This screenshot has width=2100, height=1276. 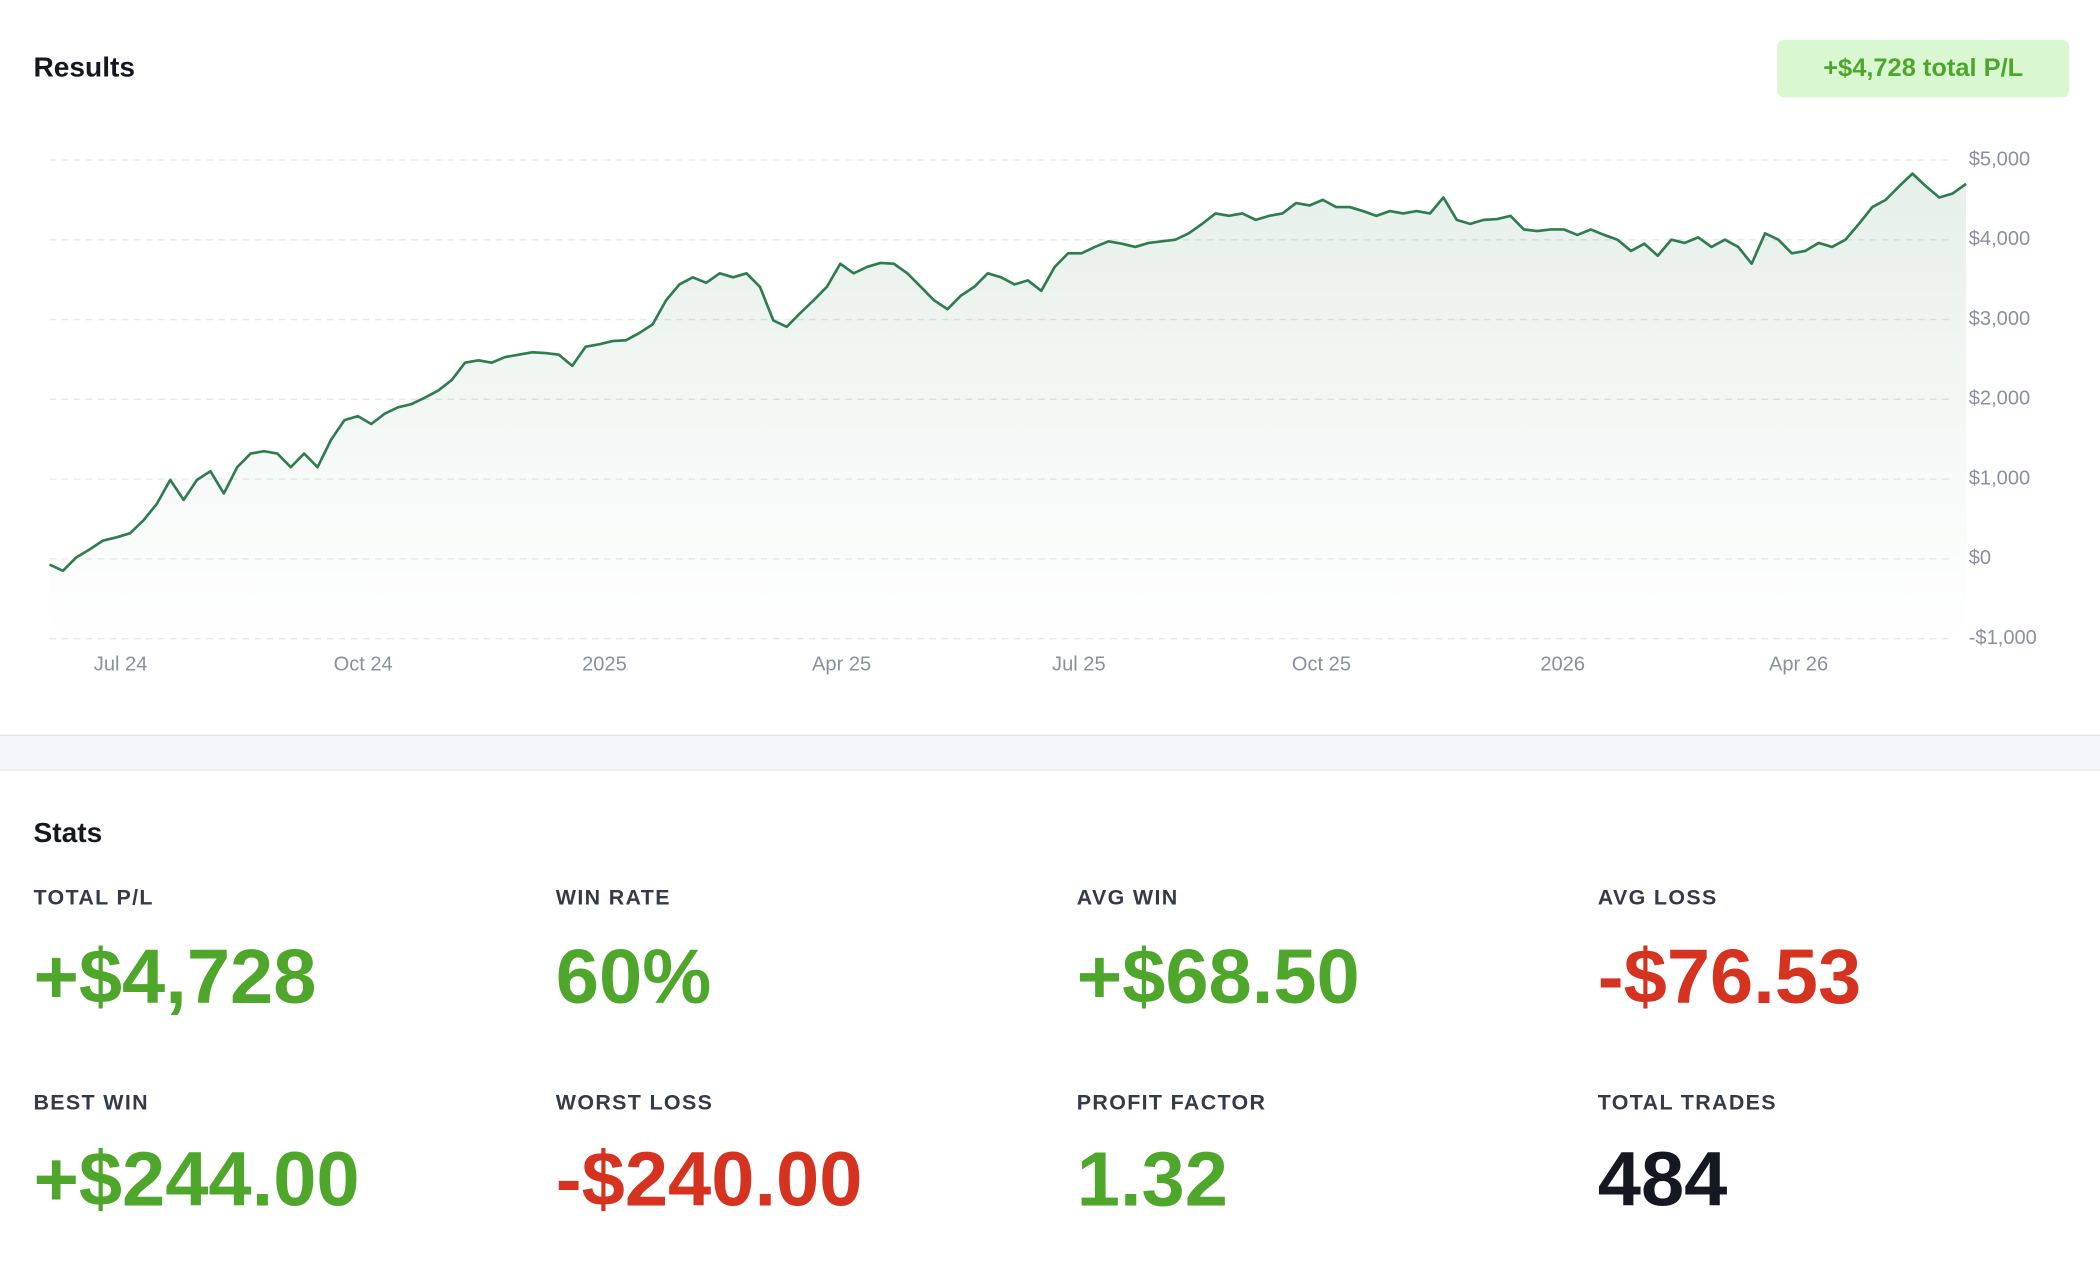 What do you see at coordinates (1999, 159) in the screenshot?
I see `y-tick-label: $5,000` at bounding box center [1999, 159].